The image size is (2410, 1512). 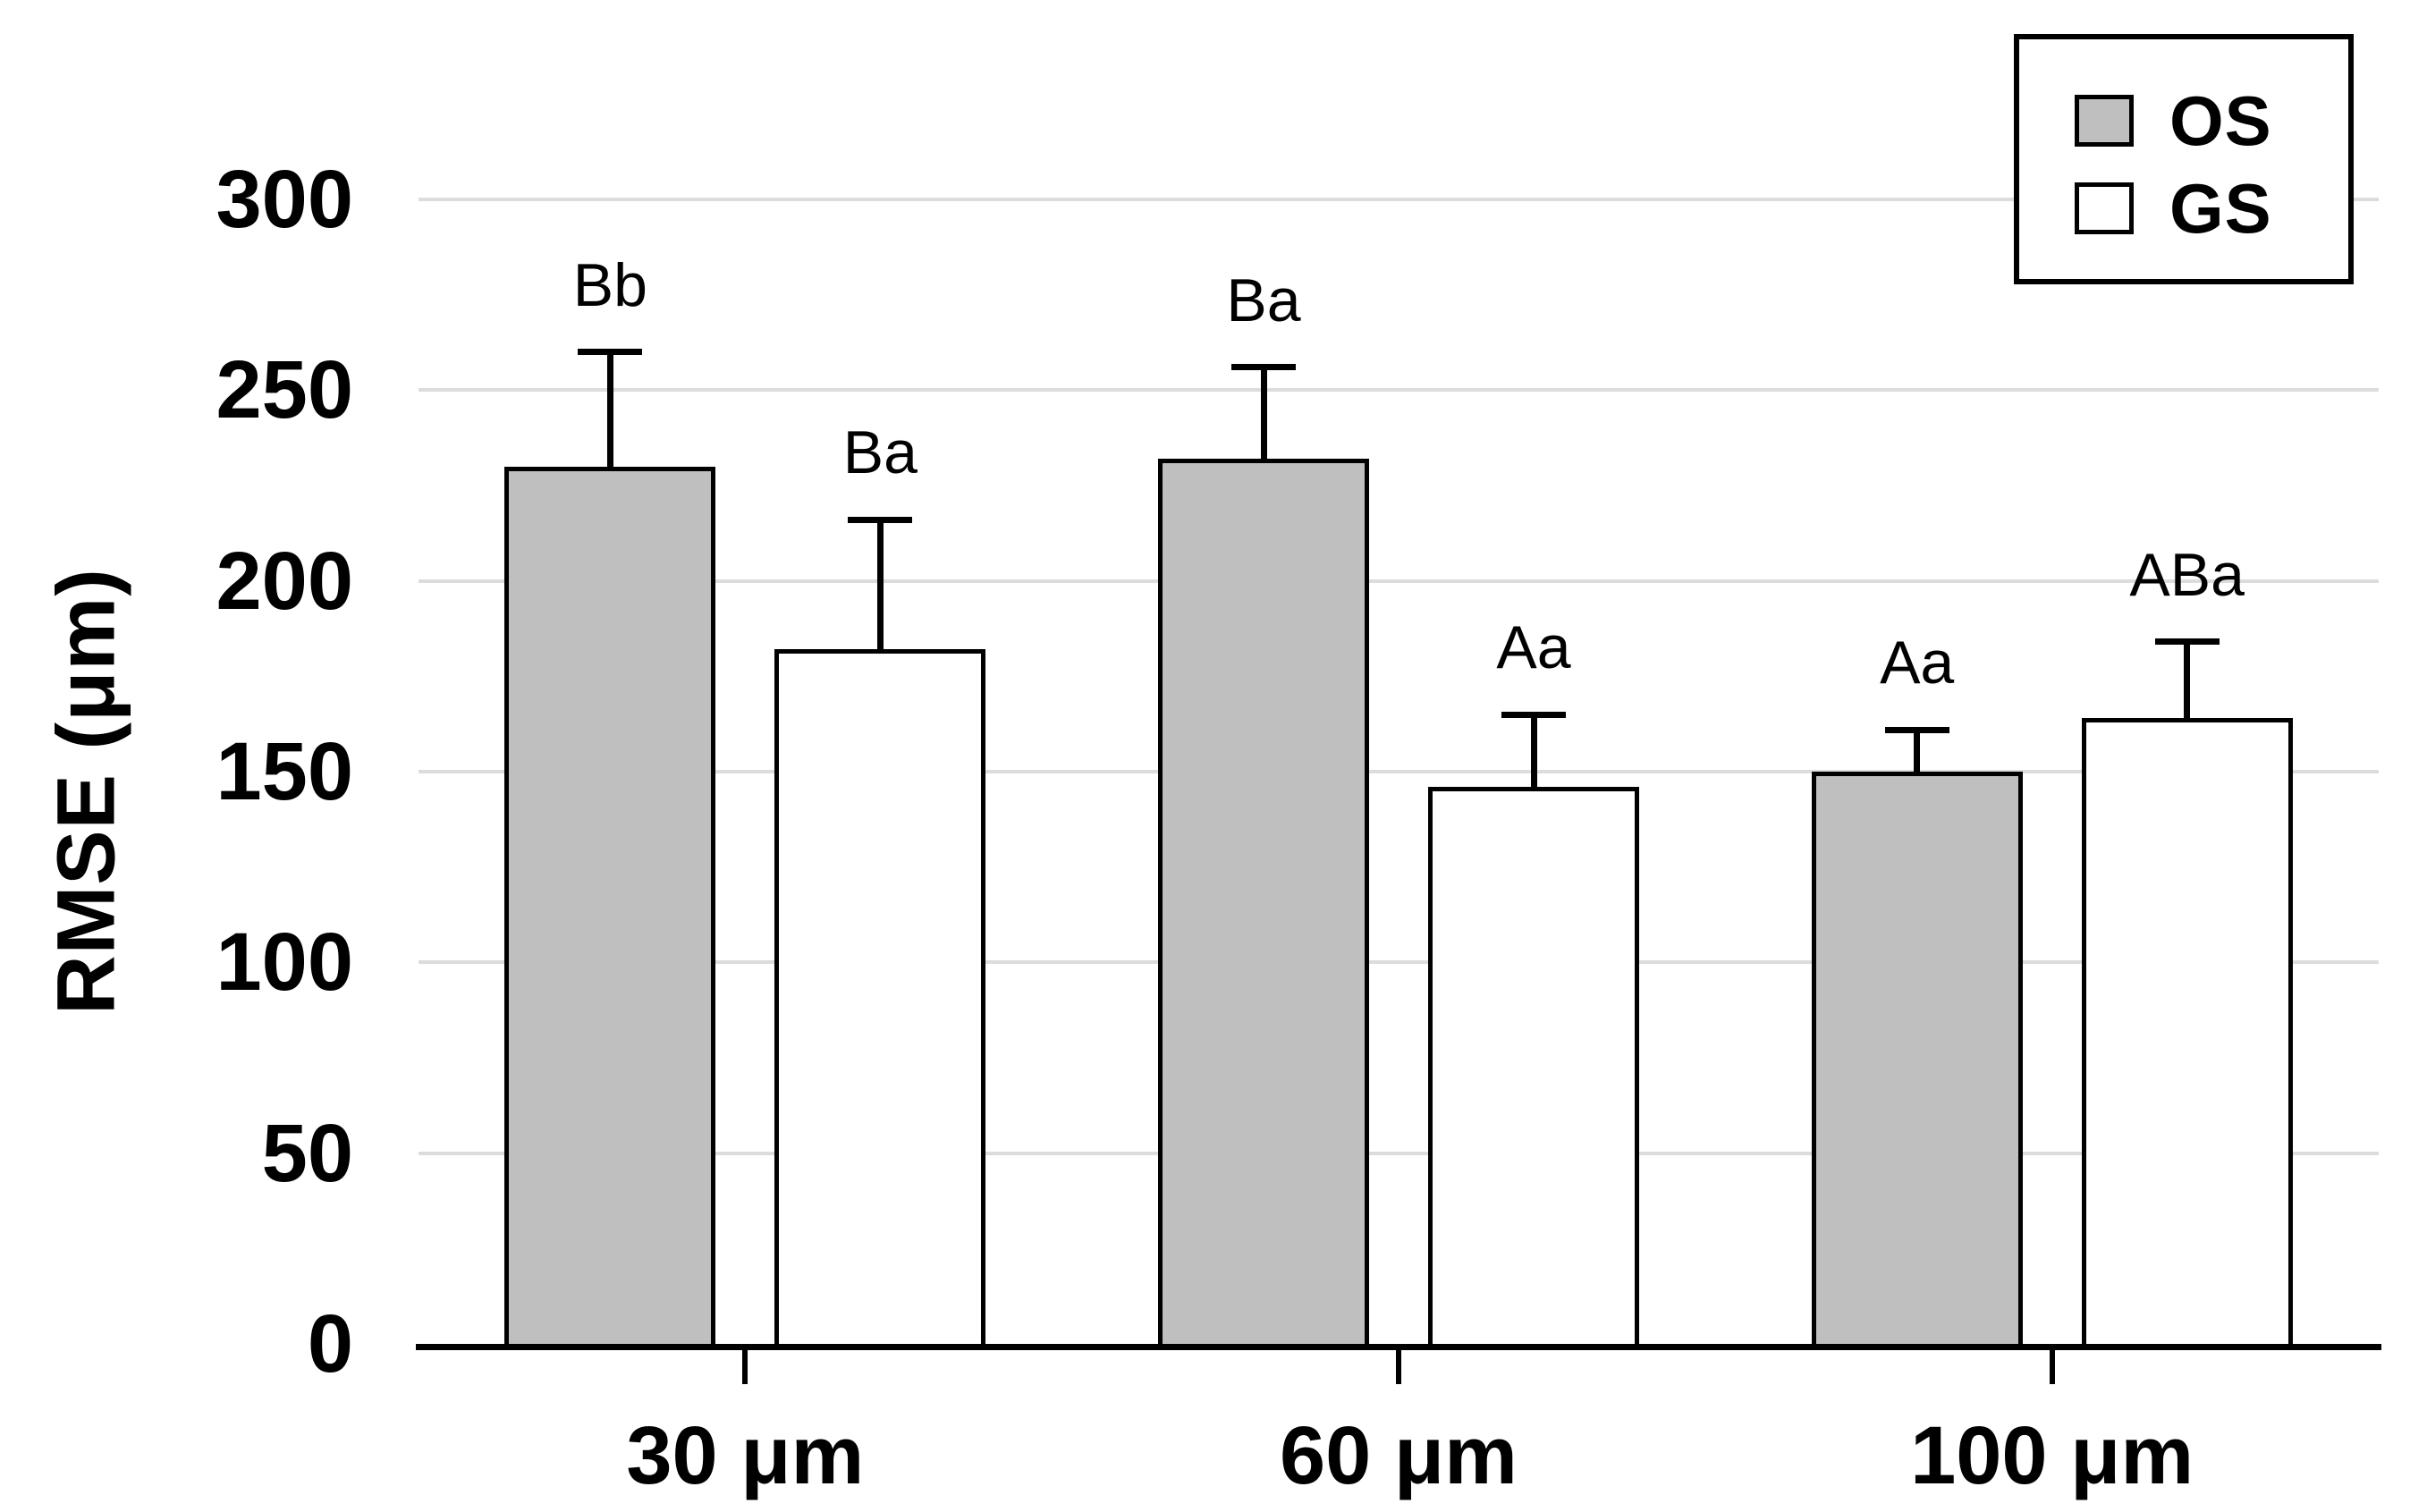 What do you see at coordinates (1263, 905) in the screenshot?
I see `bar-os-60μm` at bounding box center [1263, 905].